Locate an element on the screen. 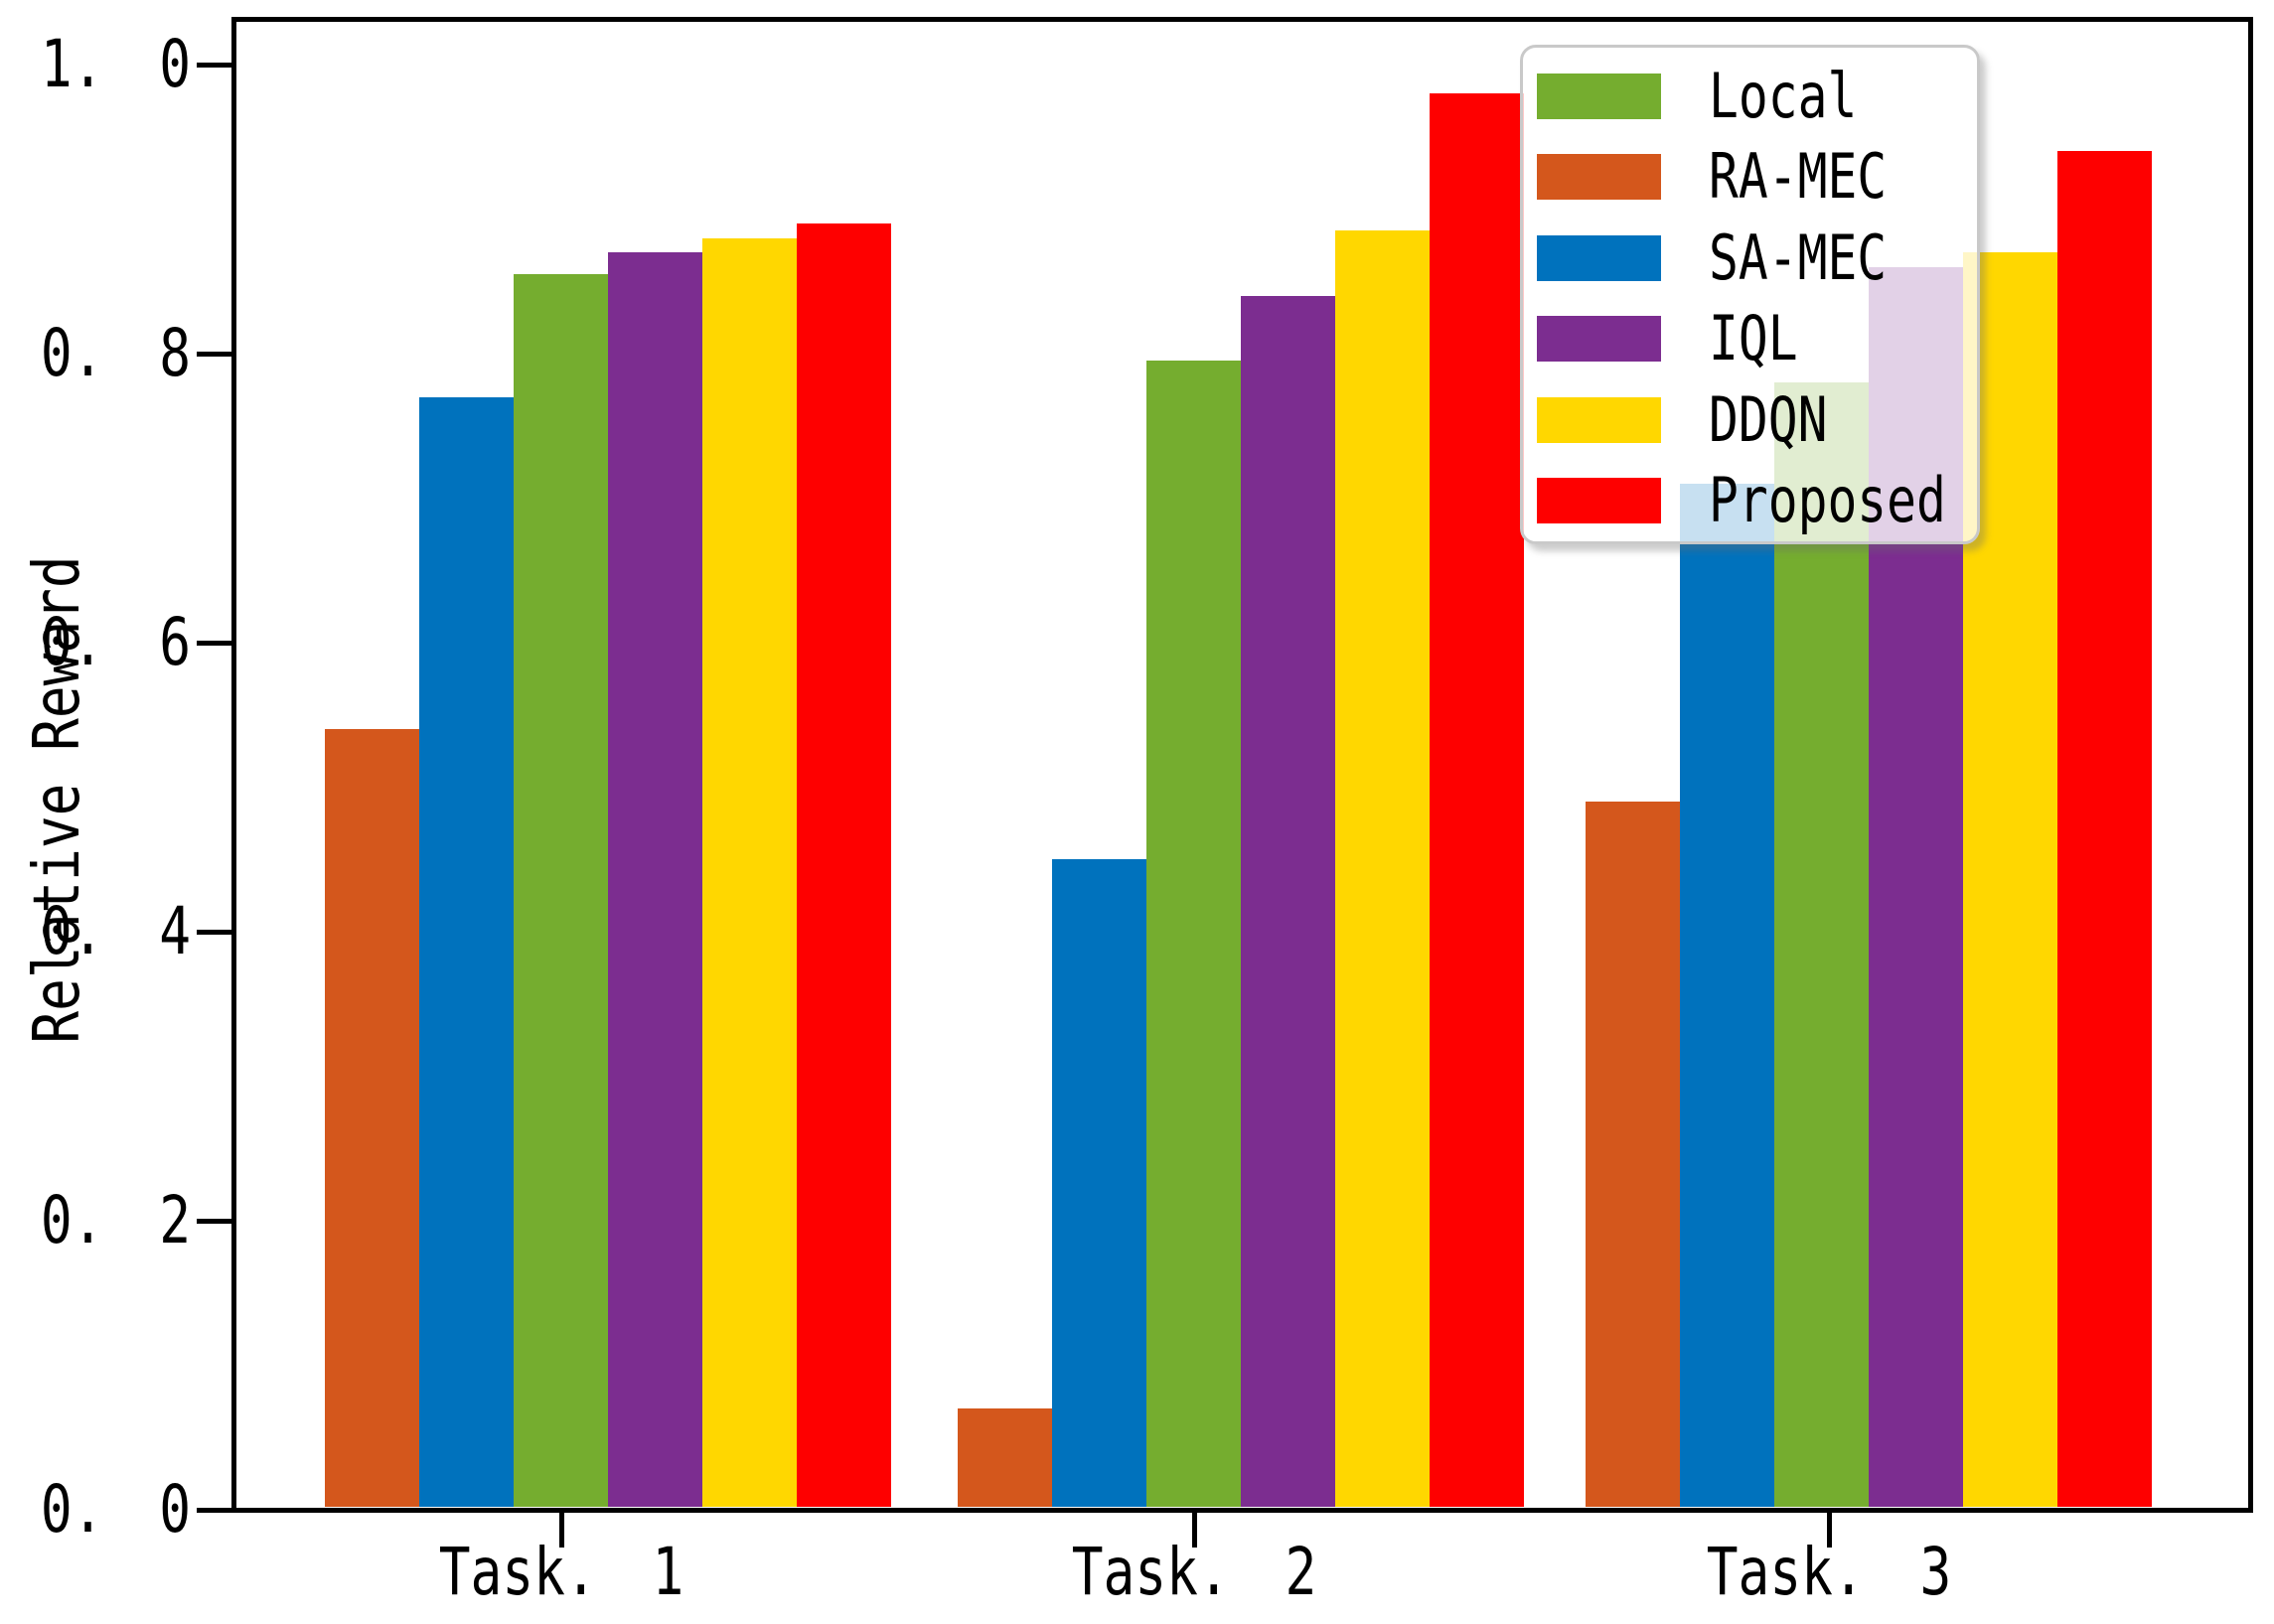  legend-item-sa-mec: SA-MEC is located at coordinates (1757, 258).